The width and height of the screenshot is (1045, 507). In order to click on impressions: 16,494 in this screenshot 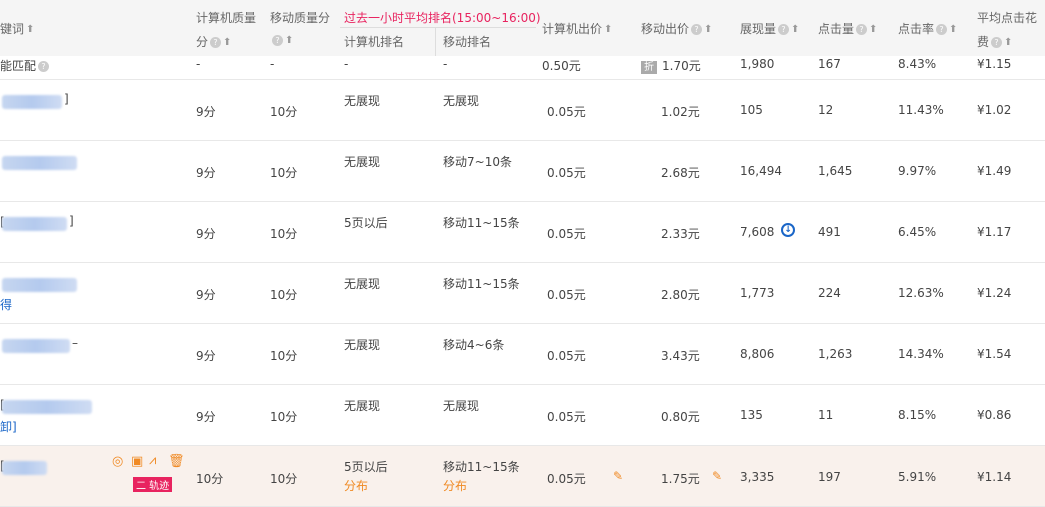, I will do `click(761, 171)`.